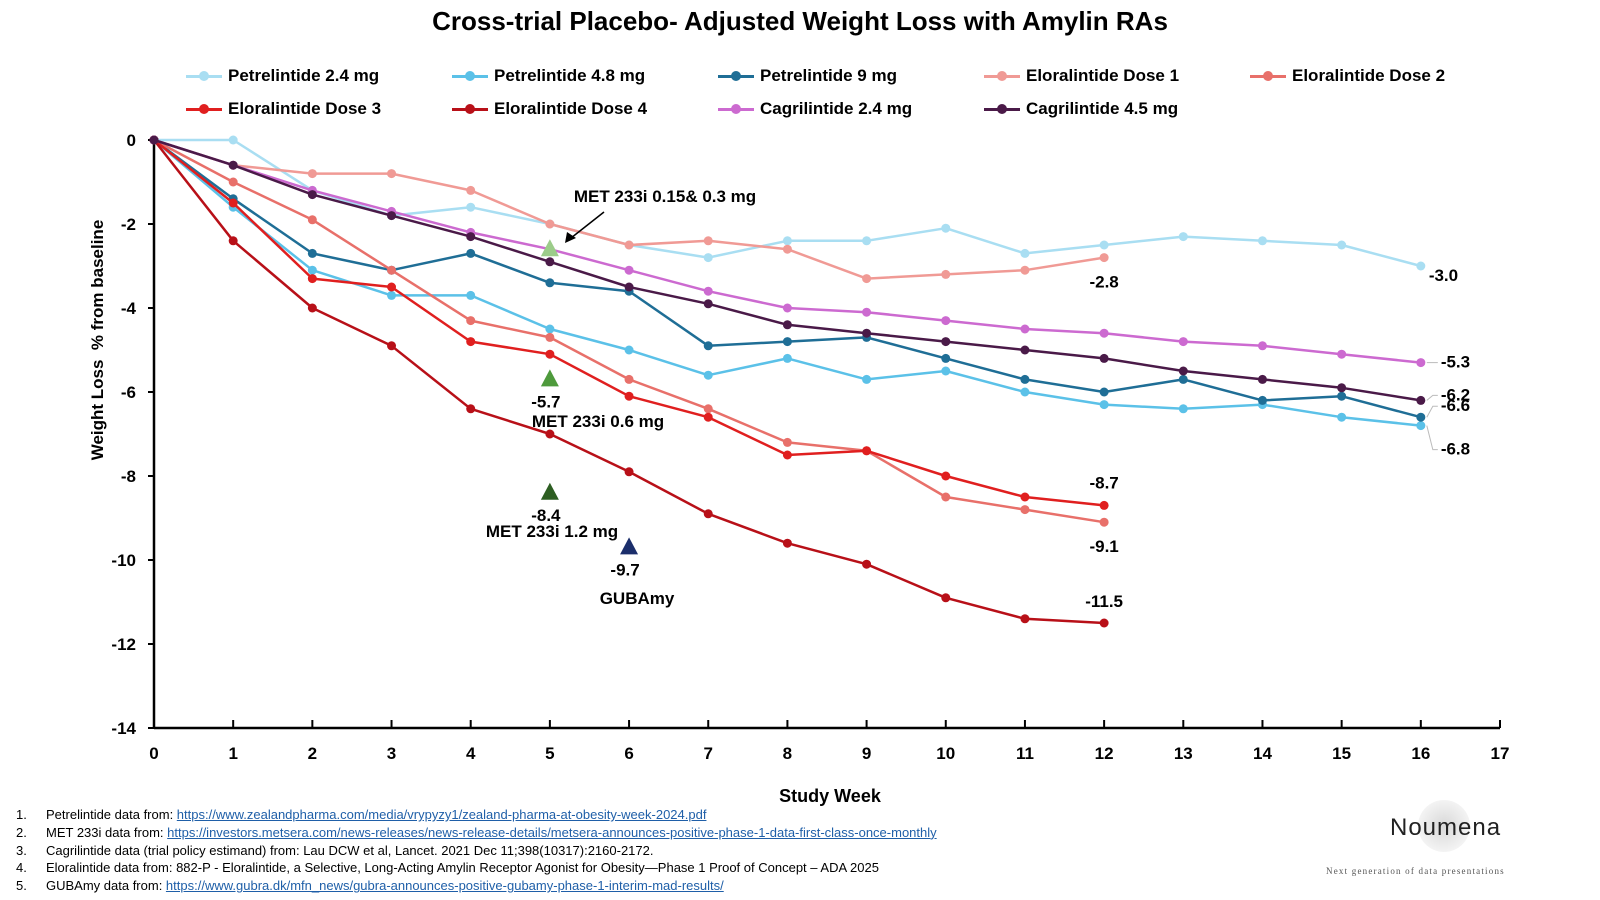 This screenshot has height=900, width=1600. I want to click on legend-label: Petrelintide 4.8 mg, so click(570, 75).